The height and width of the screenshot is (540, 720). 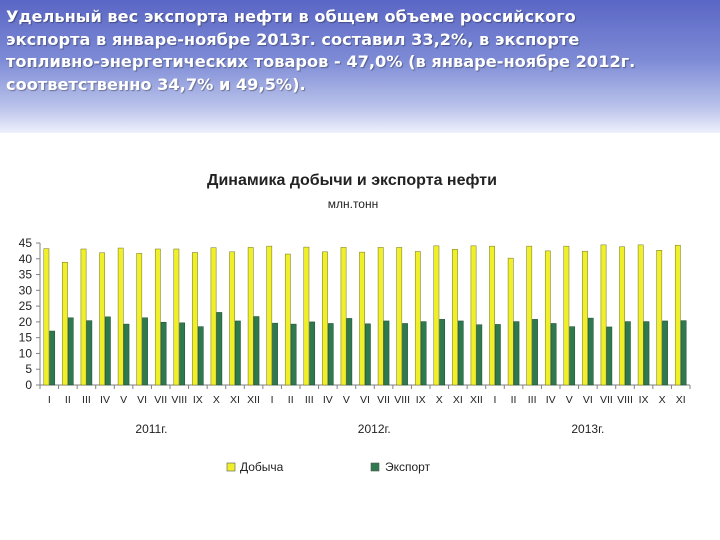 I want to click on chart-title: Динамика добычи и экспорта нефти, so click(x=352, y=180).